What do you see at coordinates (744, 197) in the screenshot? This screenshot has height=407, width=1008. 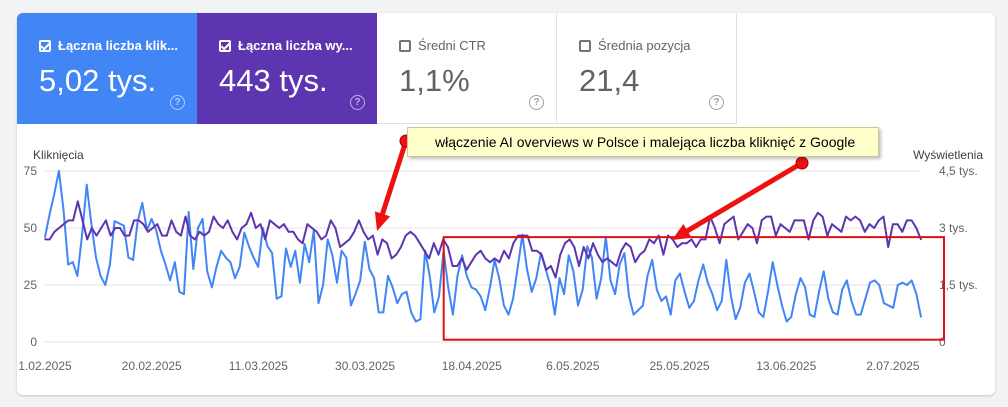 I see `arrow-shaft` at bounding box center [744, 197].